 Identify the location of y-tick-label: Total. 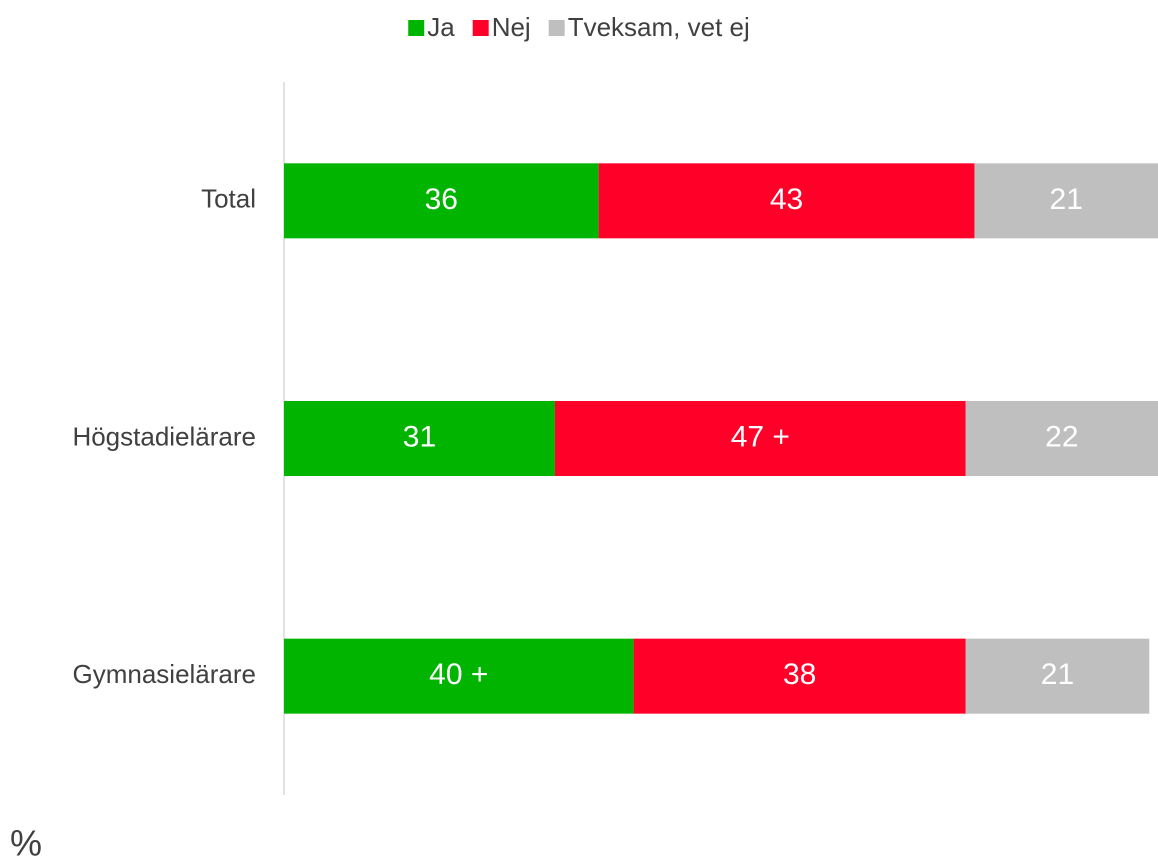
(228, 199).